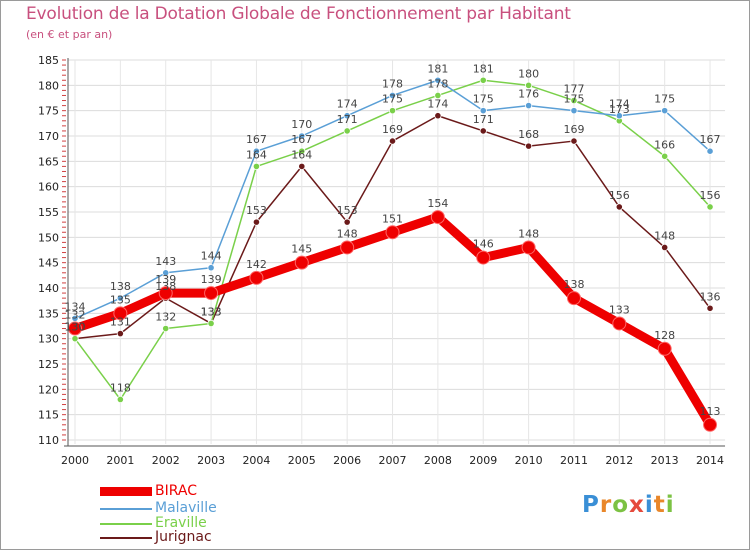 The height and width of the screenshot is (550, 750). Describe the element at coordinates (619, 309) in the screenshot. I see `data-label-birac-2012: 133` at that location.